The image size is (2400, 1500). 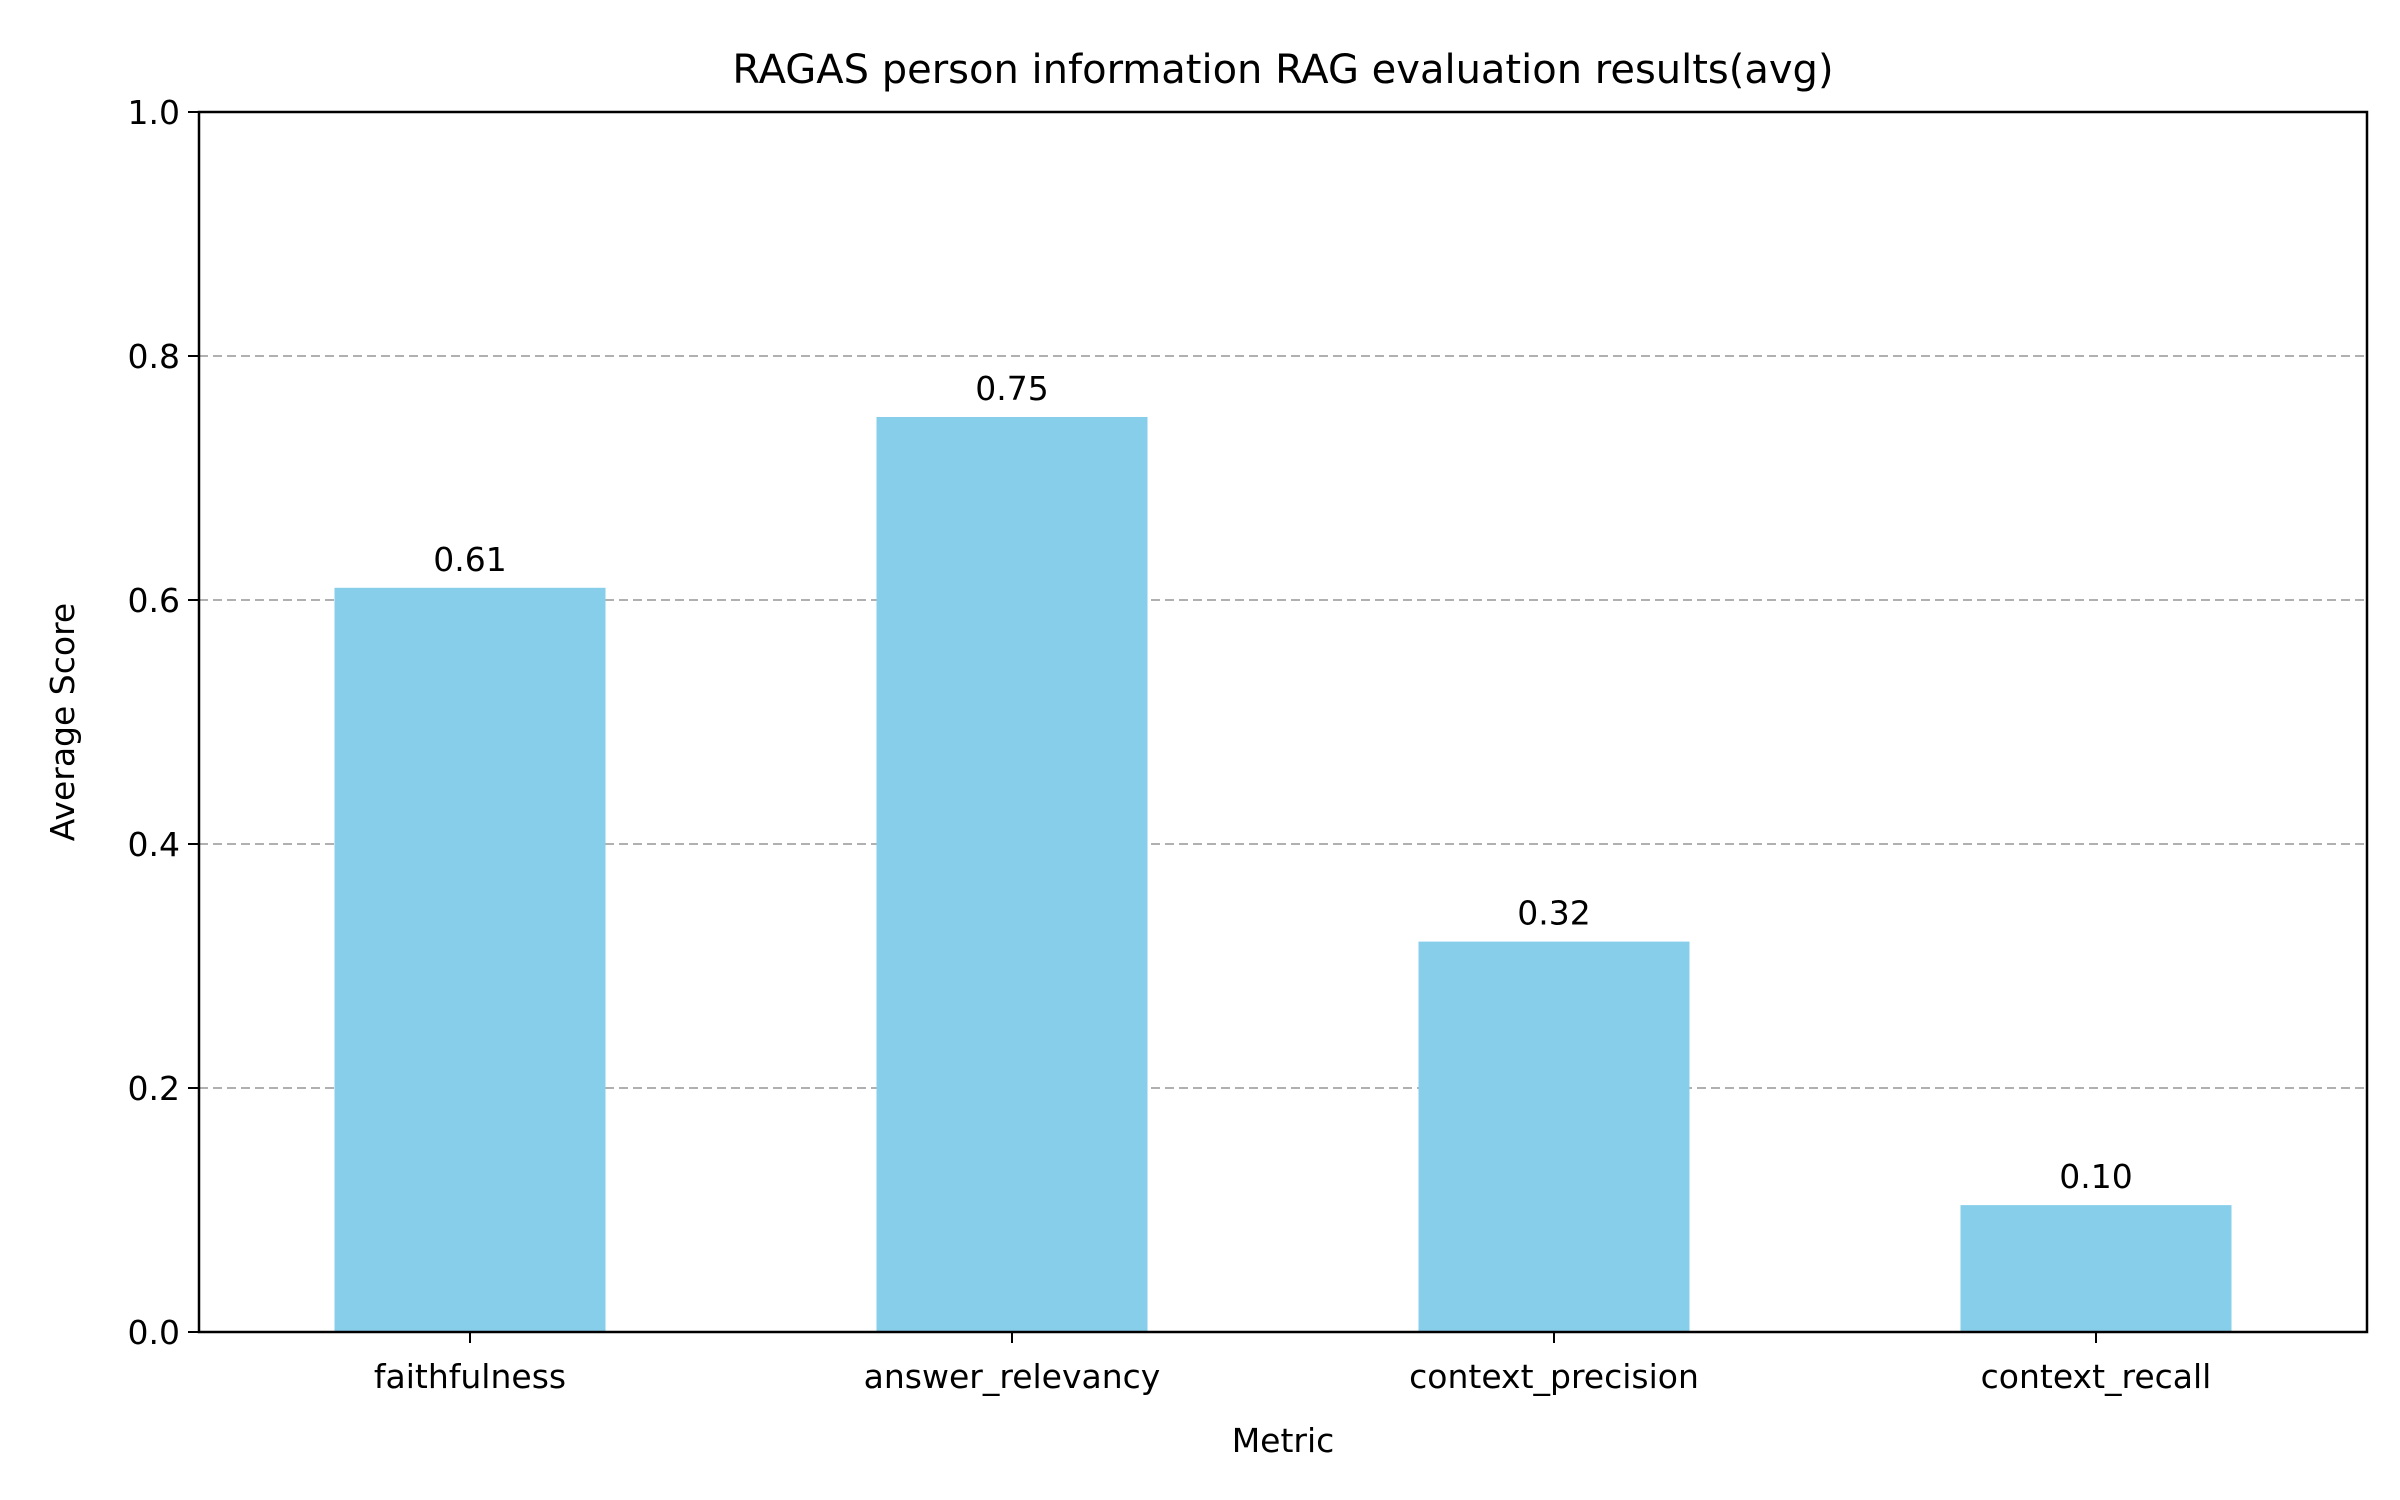 I want to click on y-tick-label: 0.4, so click(x=154, y=844).